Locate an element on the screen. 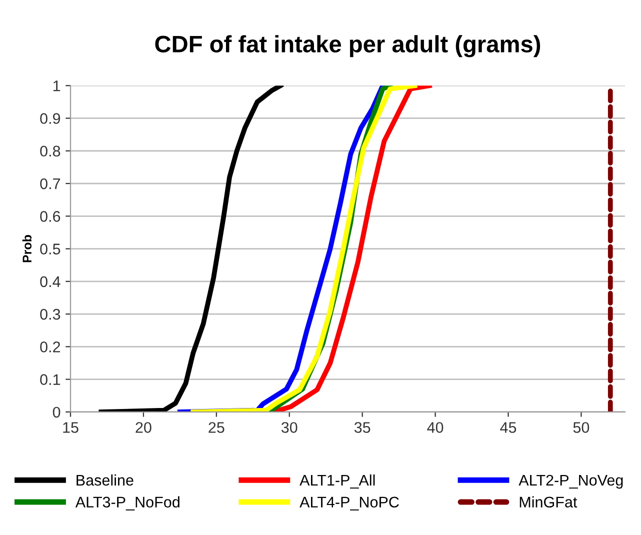 The height and width of the screenshot is (535, 641). legend-label: Baseline is located at coordinates (105, 480).